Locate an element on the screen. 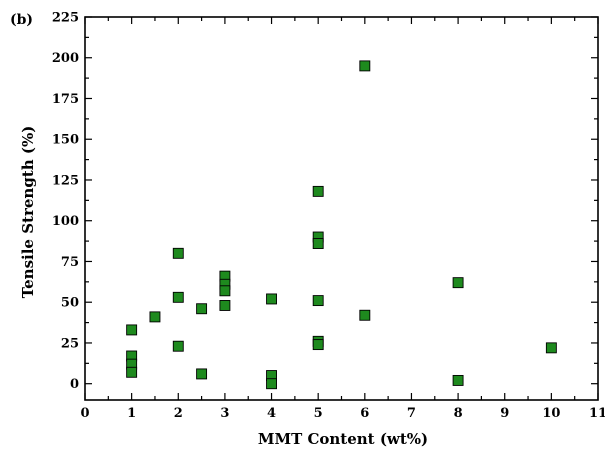  y-tick-label: 50 is located at coordinates (70, 303).